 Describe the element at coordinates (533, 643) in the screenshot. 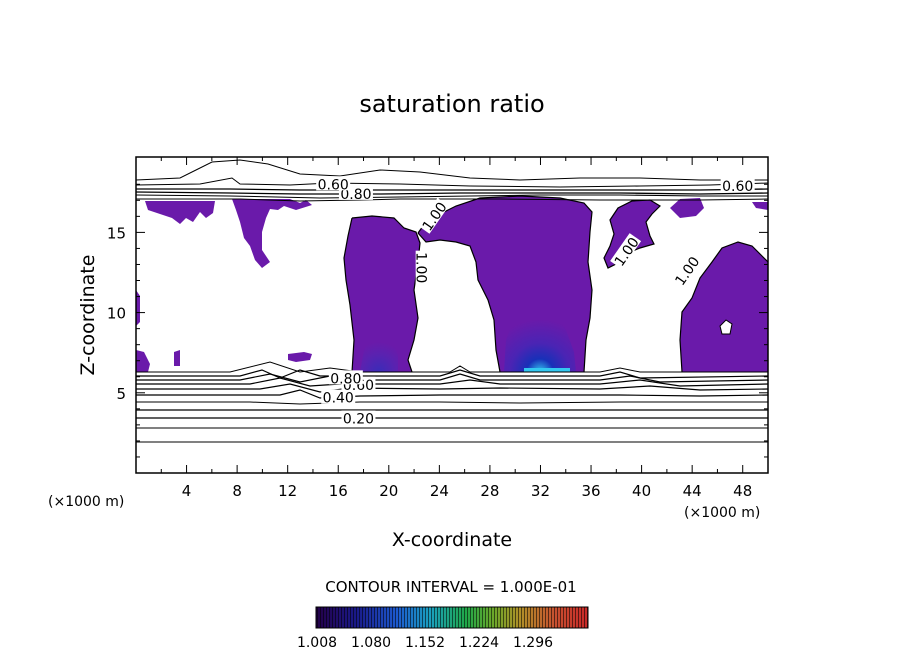

I see `colorbar-tick-label: 1.296` at that location.